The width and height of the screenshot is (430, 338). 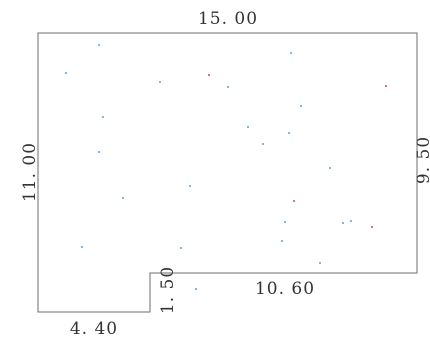 I want to click on dimension-bottom: 4. 40, so click(x=94, y=328).